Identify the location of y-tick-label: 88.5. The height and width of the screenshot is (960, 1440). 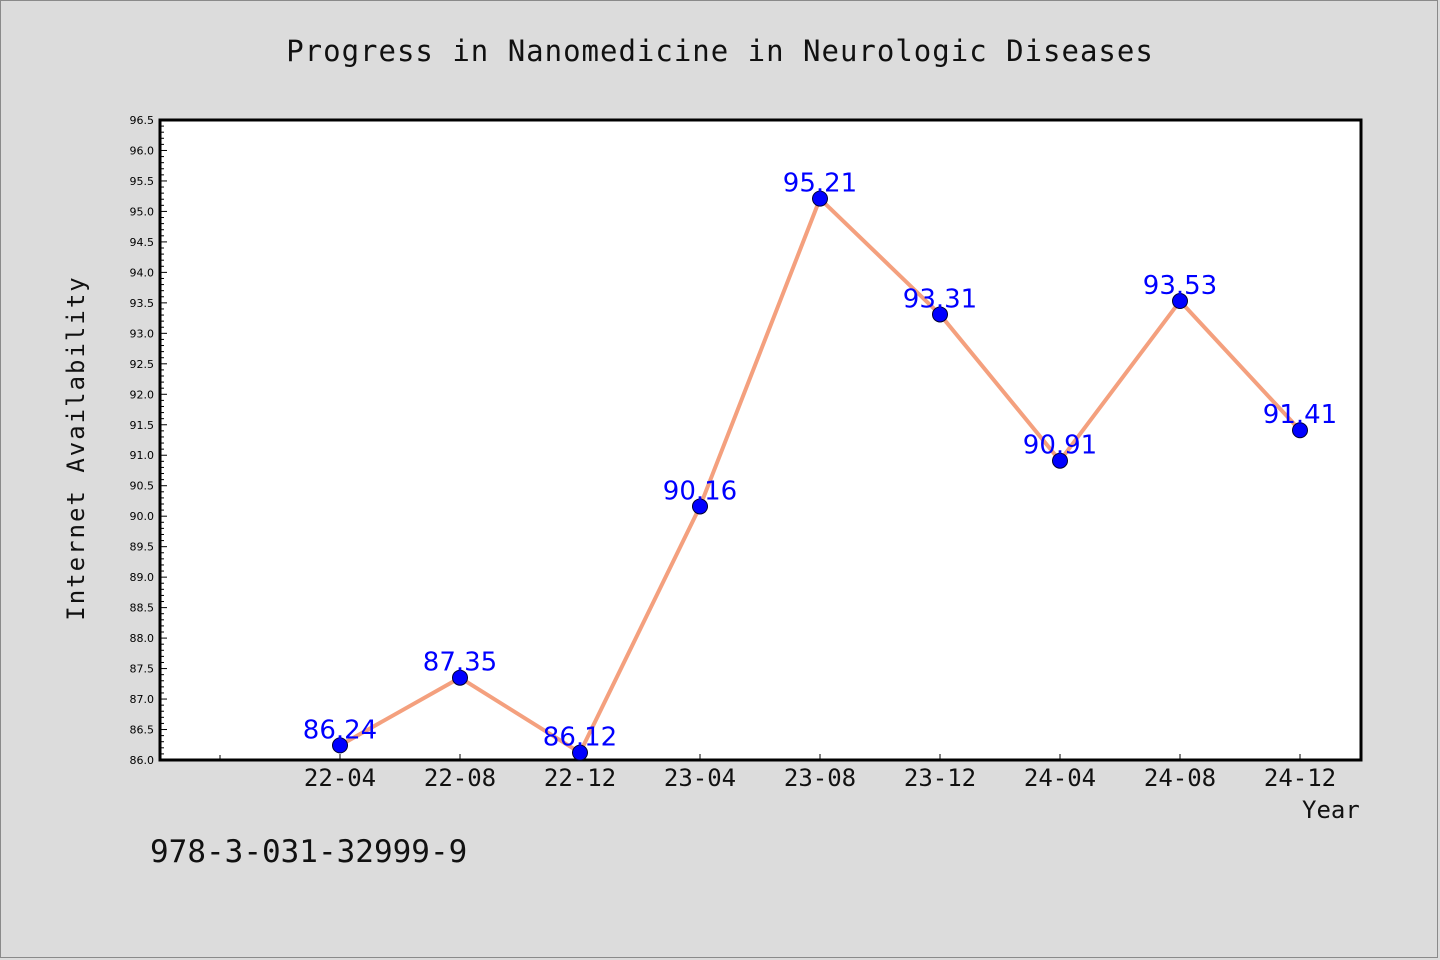
(142, 608).